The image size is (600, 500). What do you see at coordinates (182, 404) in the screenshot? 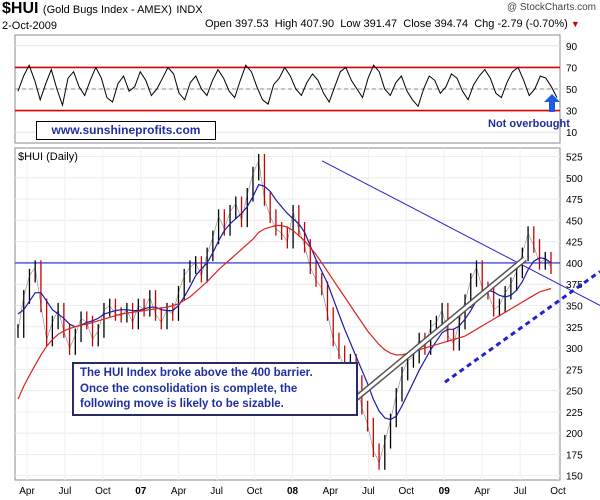
I see `annotation-line-3: following move is likely to be sizable.` at bounding box center [182, 404].